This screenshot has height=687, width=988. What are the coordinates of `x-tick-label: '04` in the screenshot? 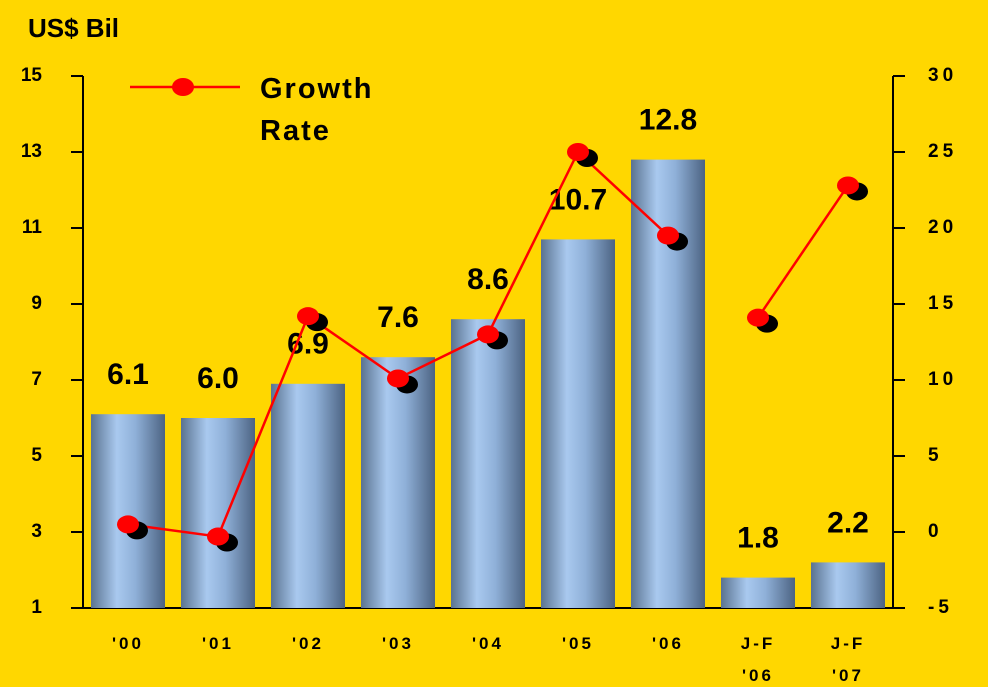 It's located at (488, 643).